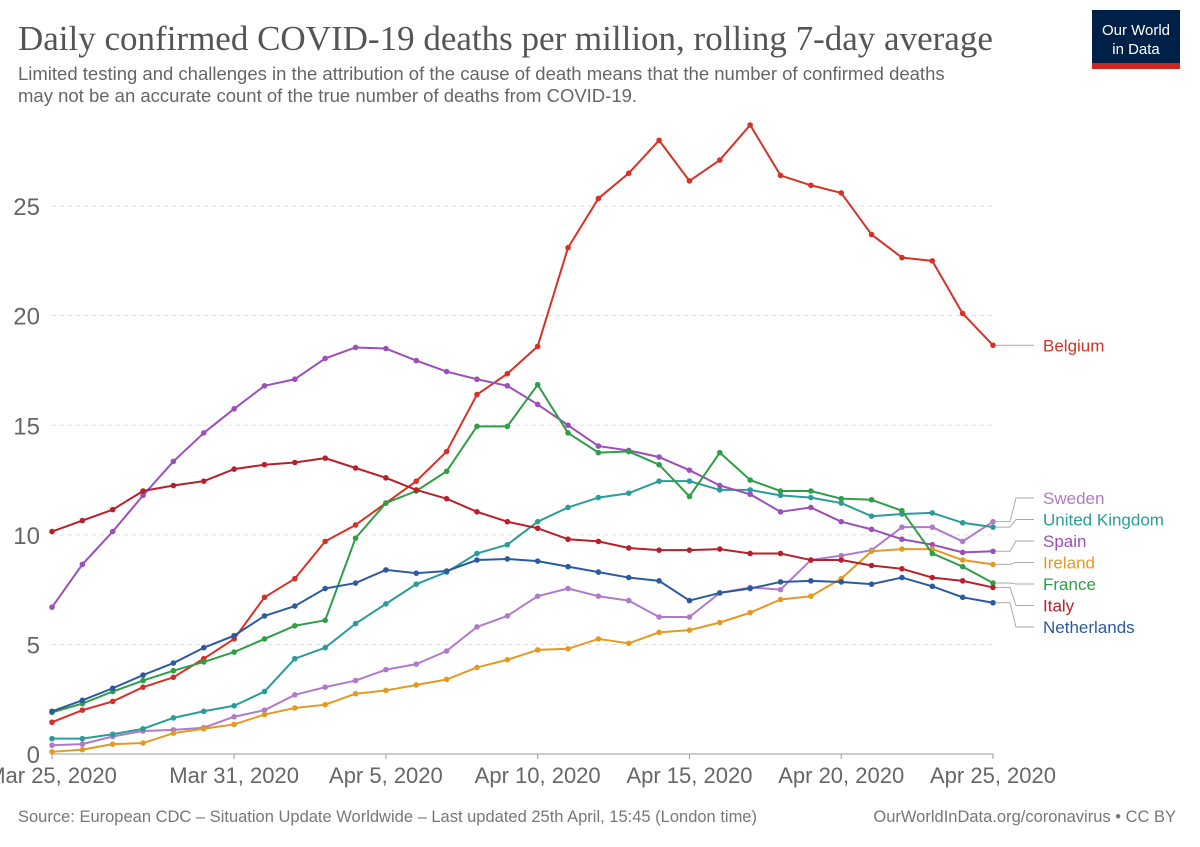 This screenshot has width=1200, height=847. I want to click on owid-logo: Our World in Data, so click(1136, 39).